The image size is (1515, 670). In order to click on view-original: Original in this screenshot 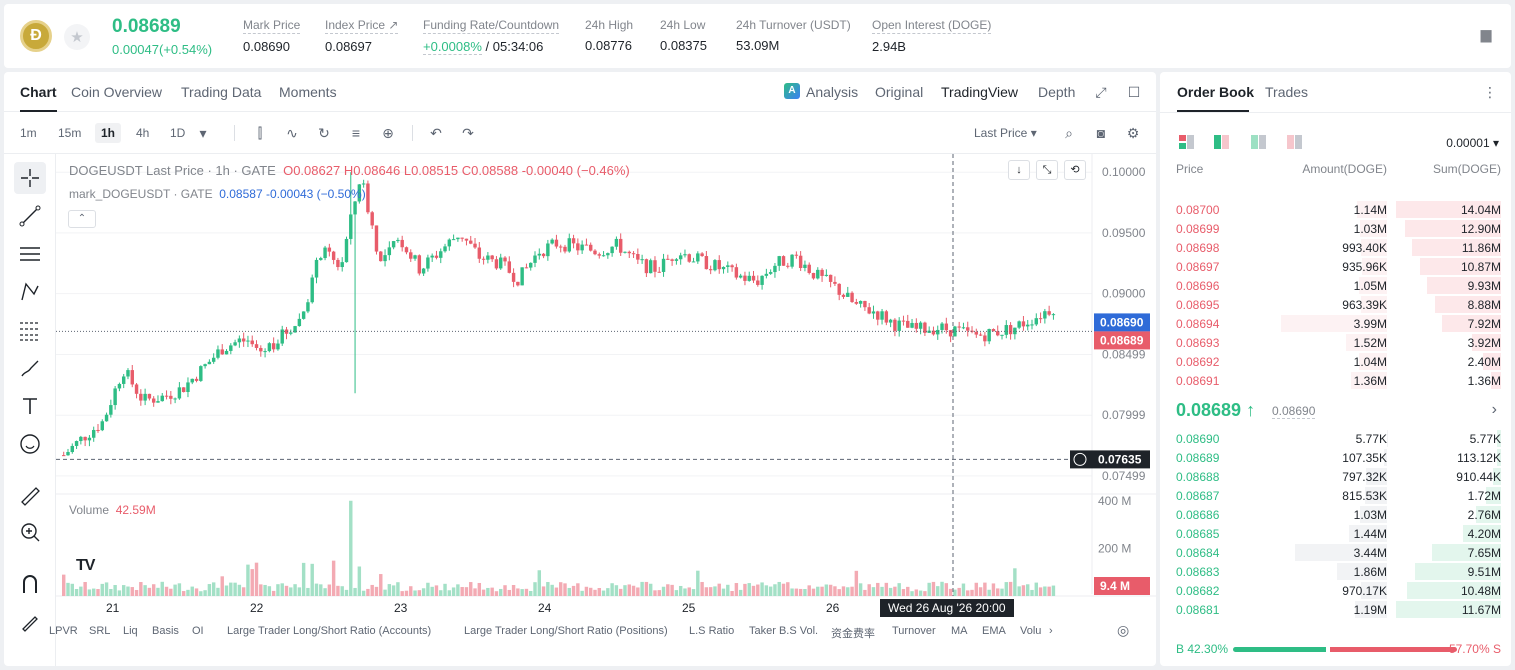, I will do `click(899, 92)`.